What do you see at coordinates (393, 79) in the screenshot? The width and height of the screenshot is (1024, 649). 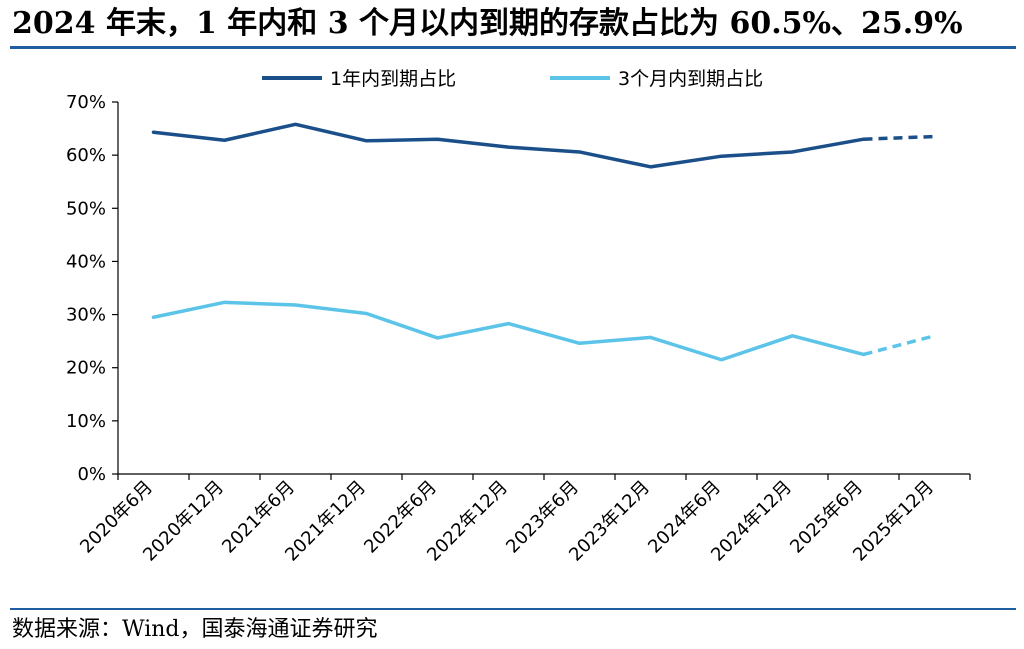 I see `legend-label-1: 1年内到期占比` at bounding box center [393, 79].